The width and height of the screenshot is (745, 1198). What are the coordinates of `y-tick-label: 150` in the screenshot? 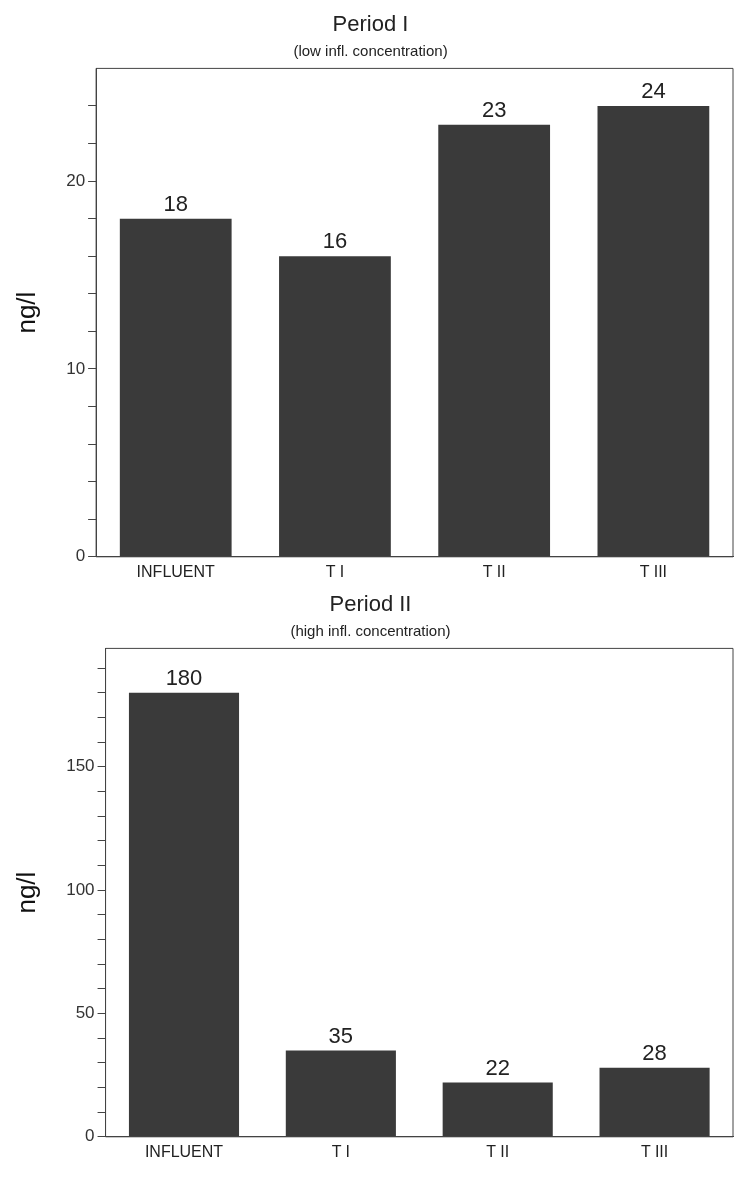 It's located at (80, 766).